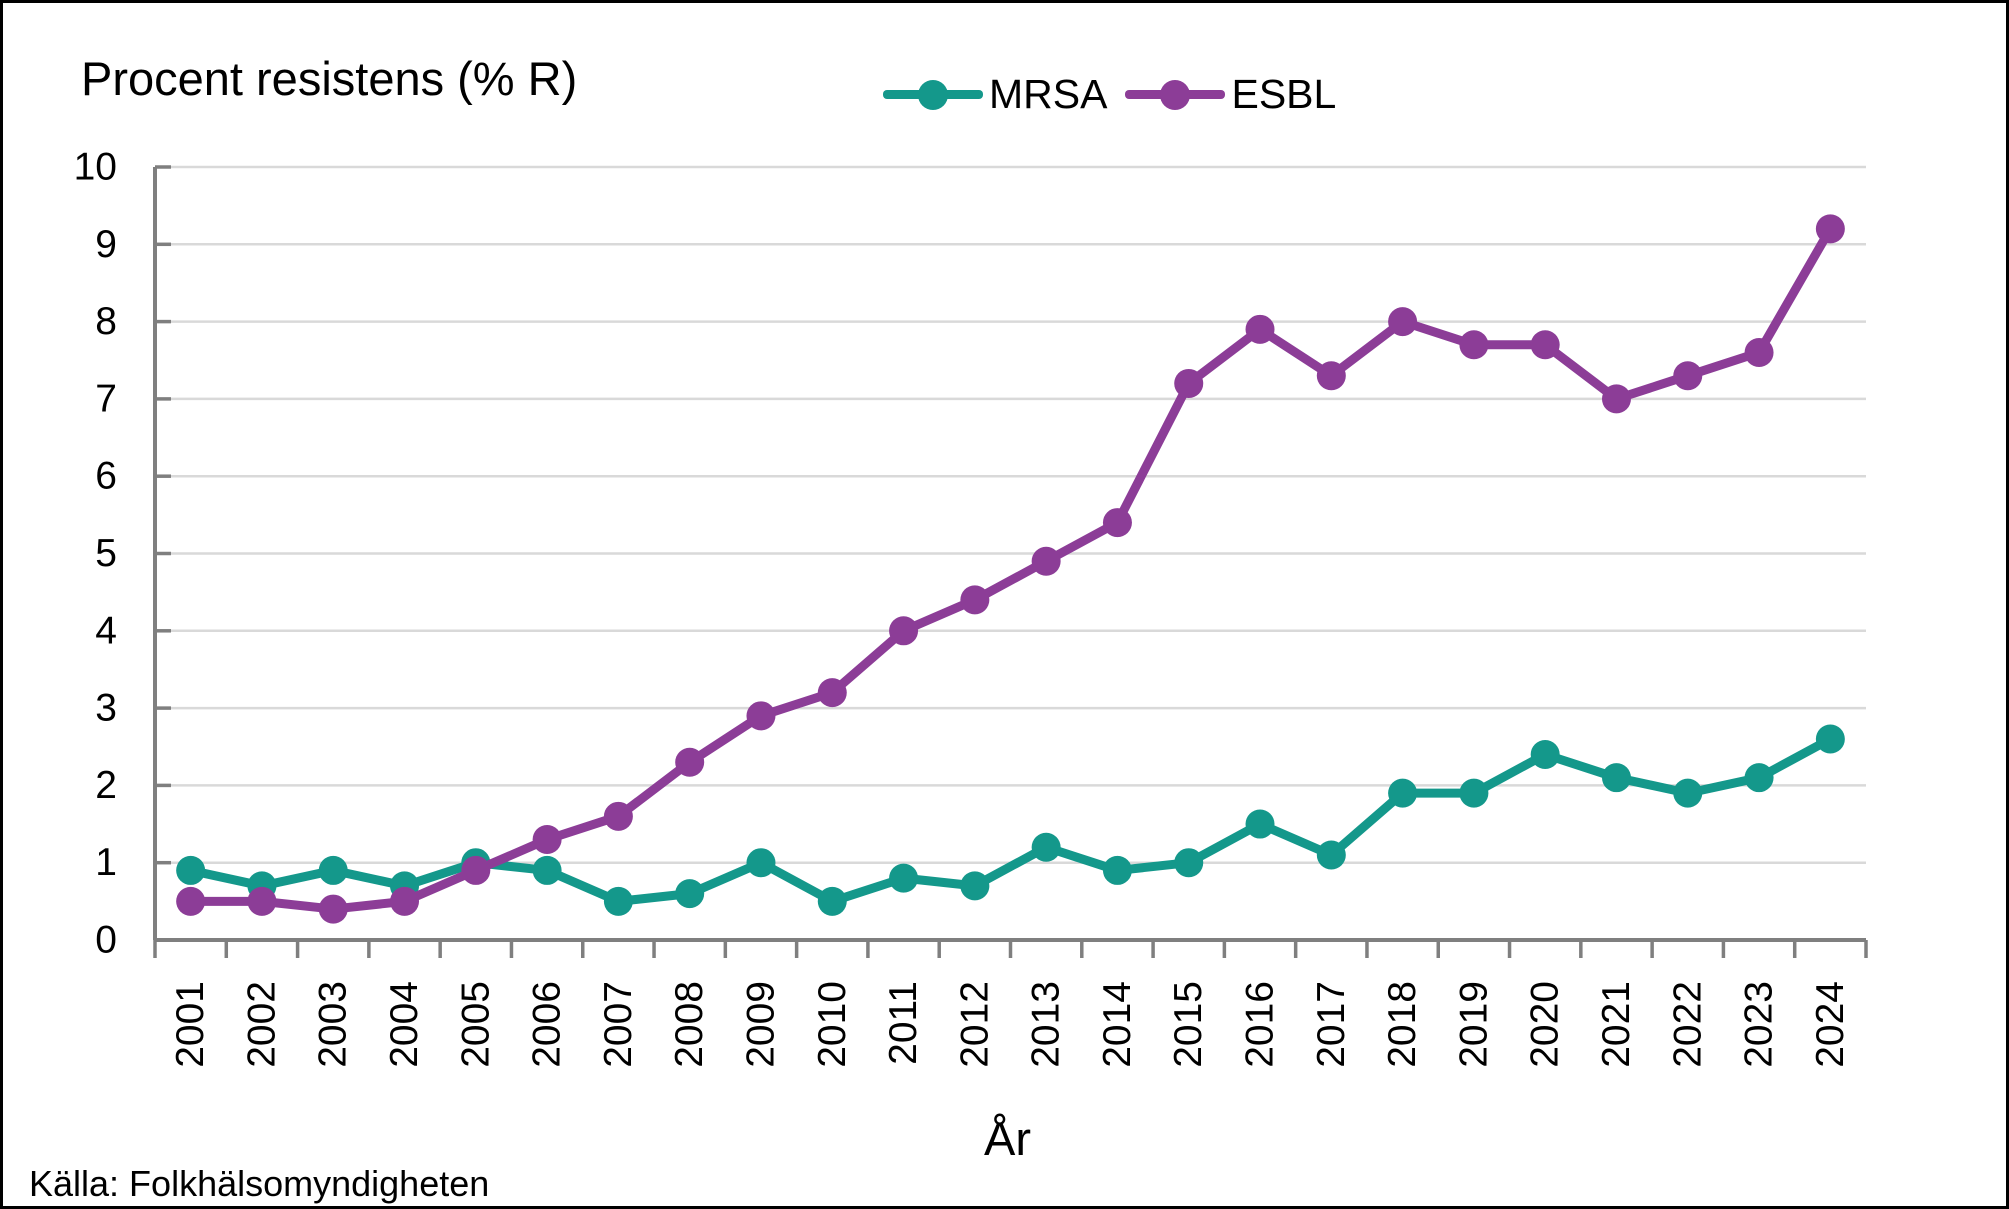 This screenshot has width=2009, height=1209. I want to click on x-axis-label: 2016, so click(1260, 1024).